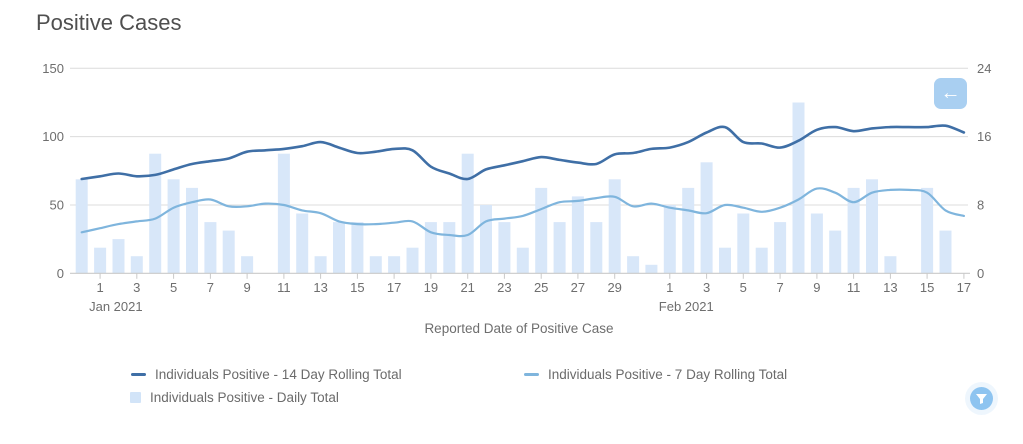 This screenshot has width=1023, height=444. I want to click on legend-item-daily-total: Individuals Positive - Daily Total, so click(234, 397).